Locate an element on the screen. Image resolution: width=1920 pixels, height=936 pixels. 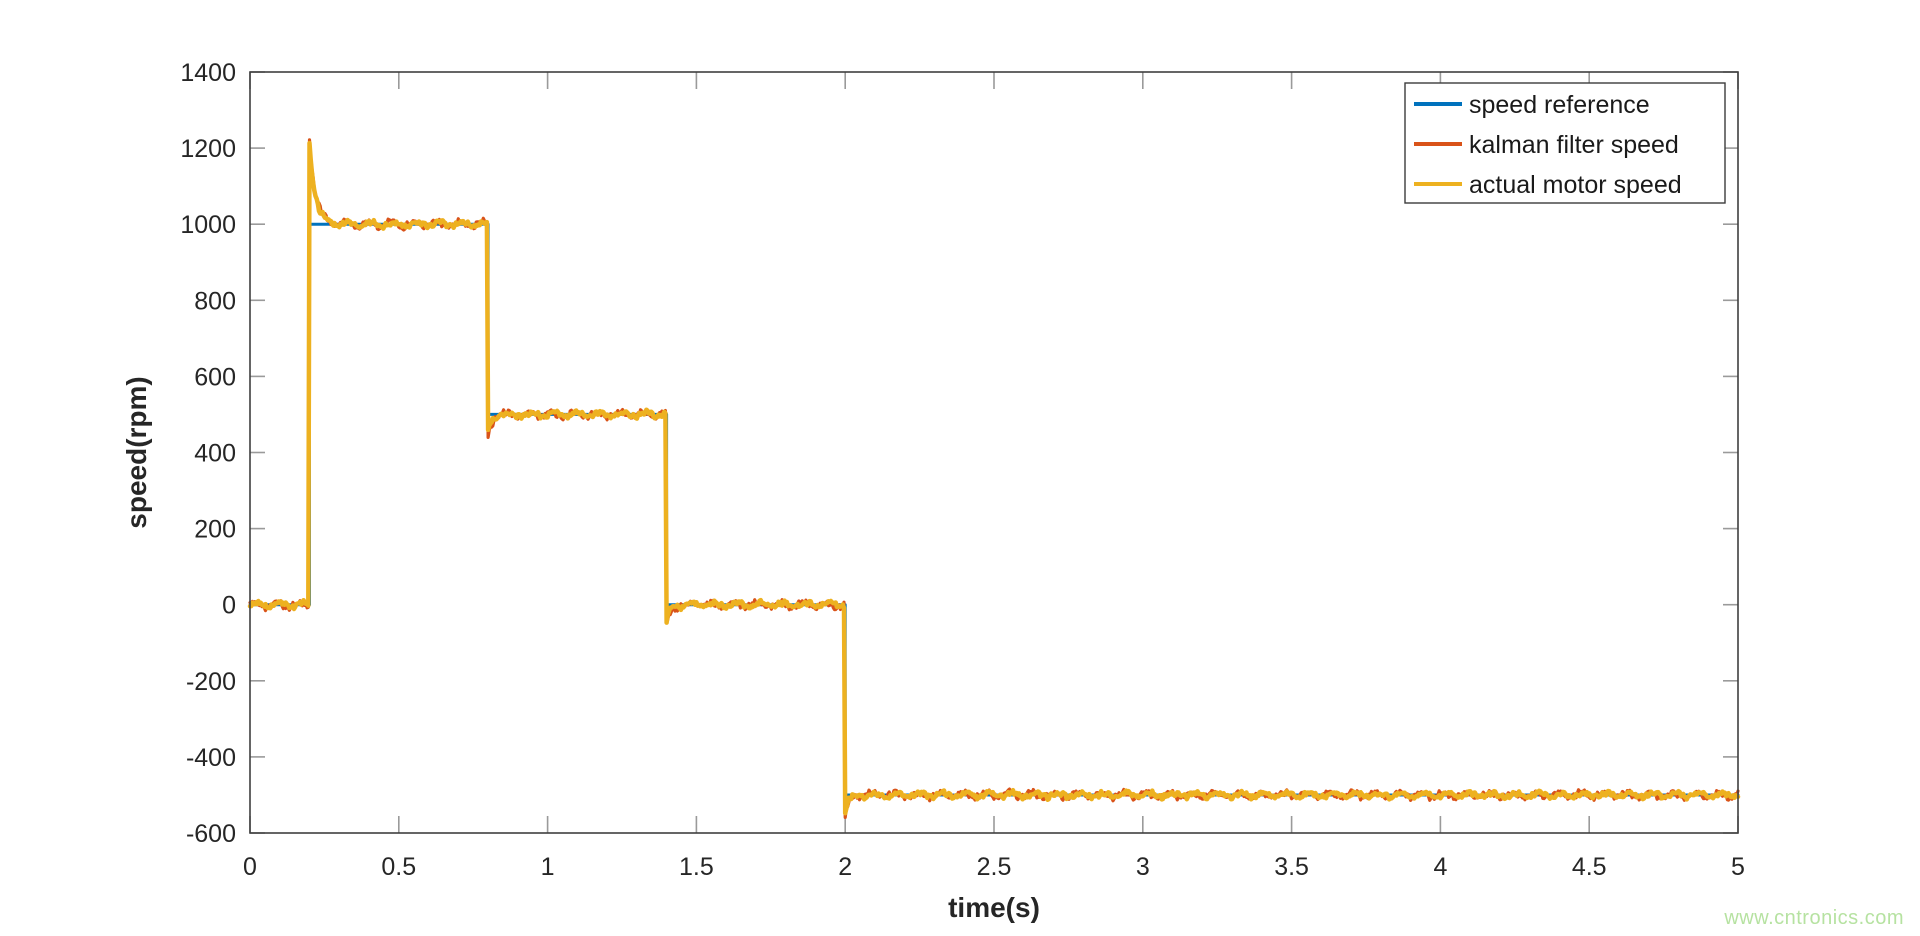
legend-label-2: kalman filter speed is located at coordinates (1574, 145).